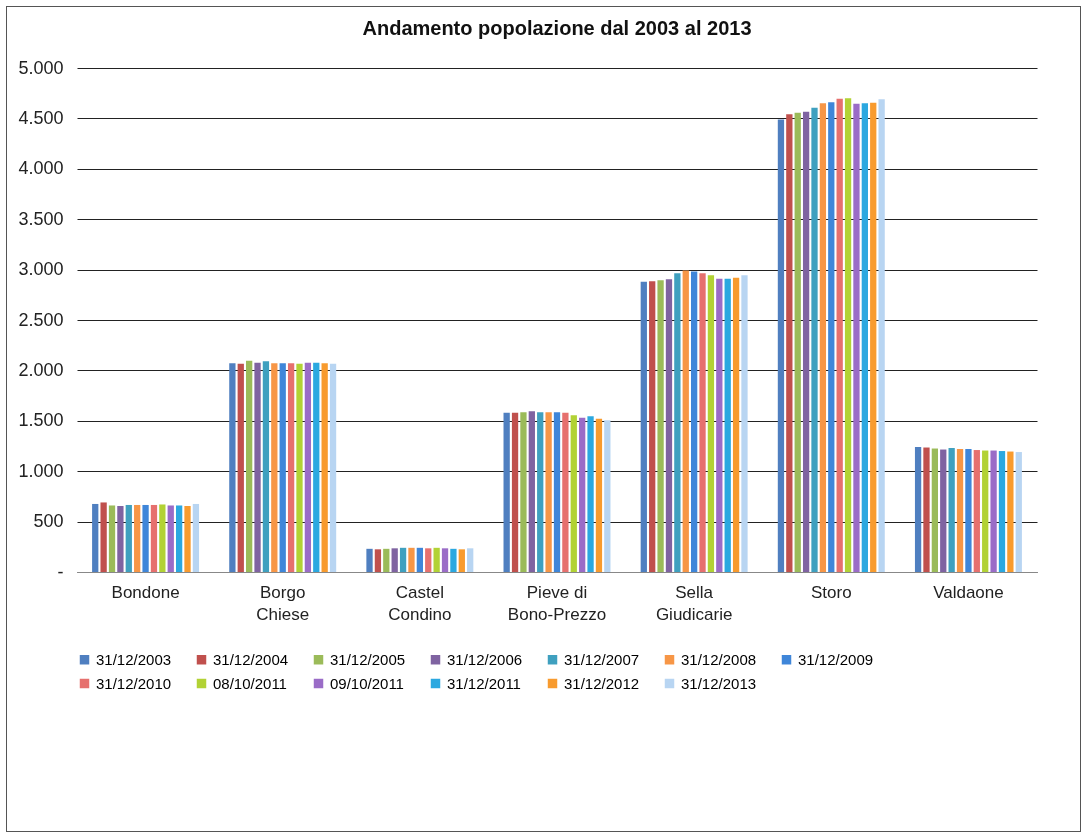 The image size is (1089, 840). I want to click on x-tick-label: Storo, so click(831, 592).